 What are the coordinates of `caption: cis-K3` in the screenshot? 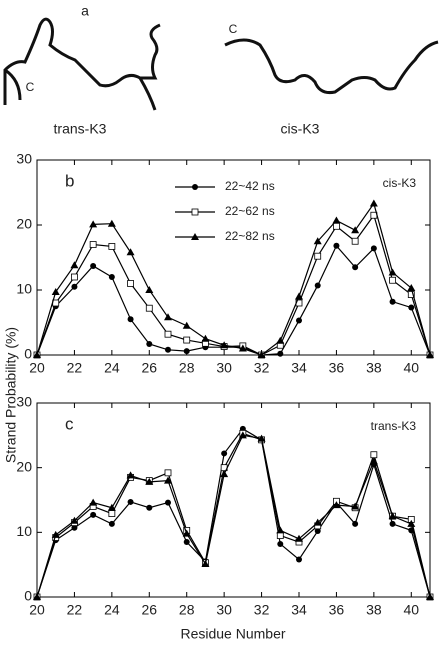 It's located at (300, 129).